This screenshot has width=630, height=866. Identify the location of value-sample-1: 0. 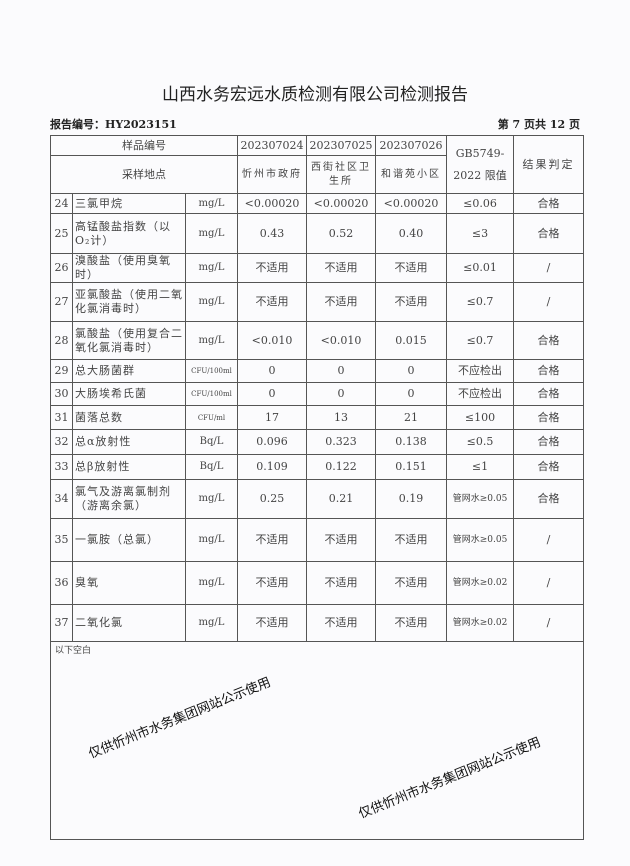
(272, 371).